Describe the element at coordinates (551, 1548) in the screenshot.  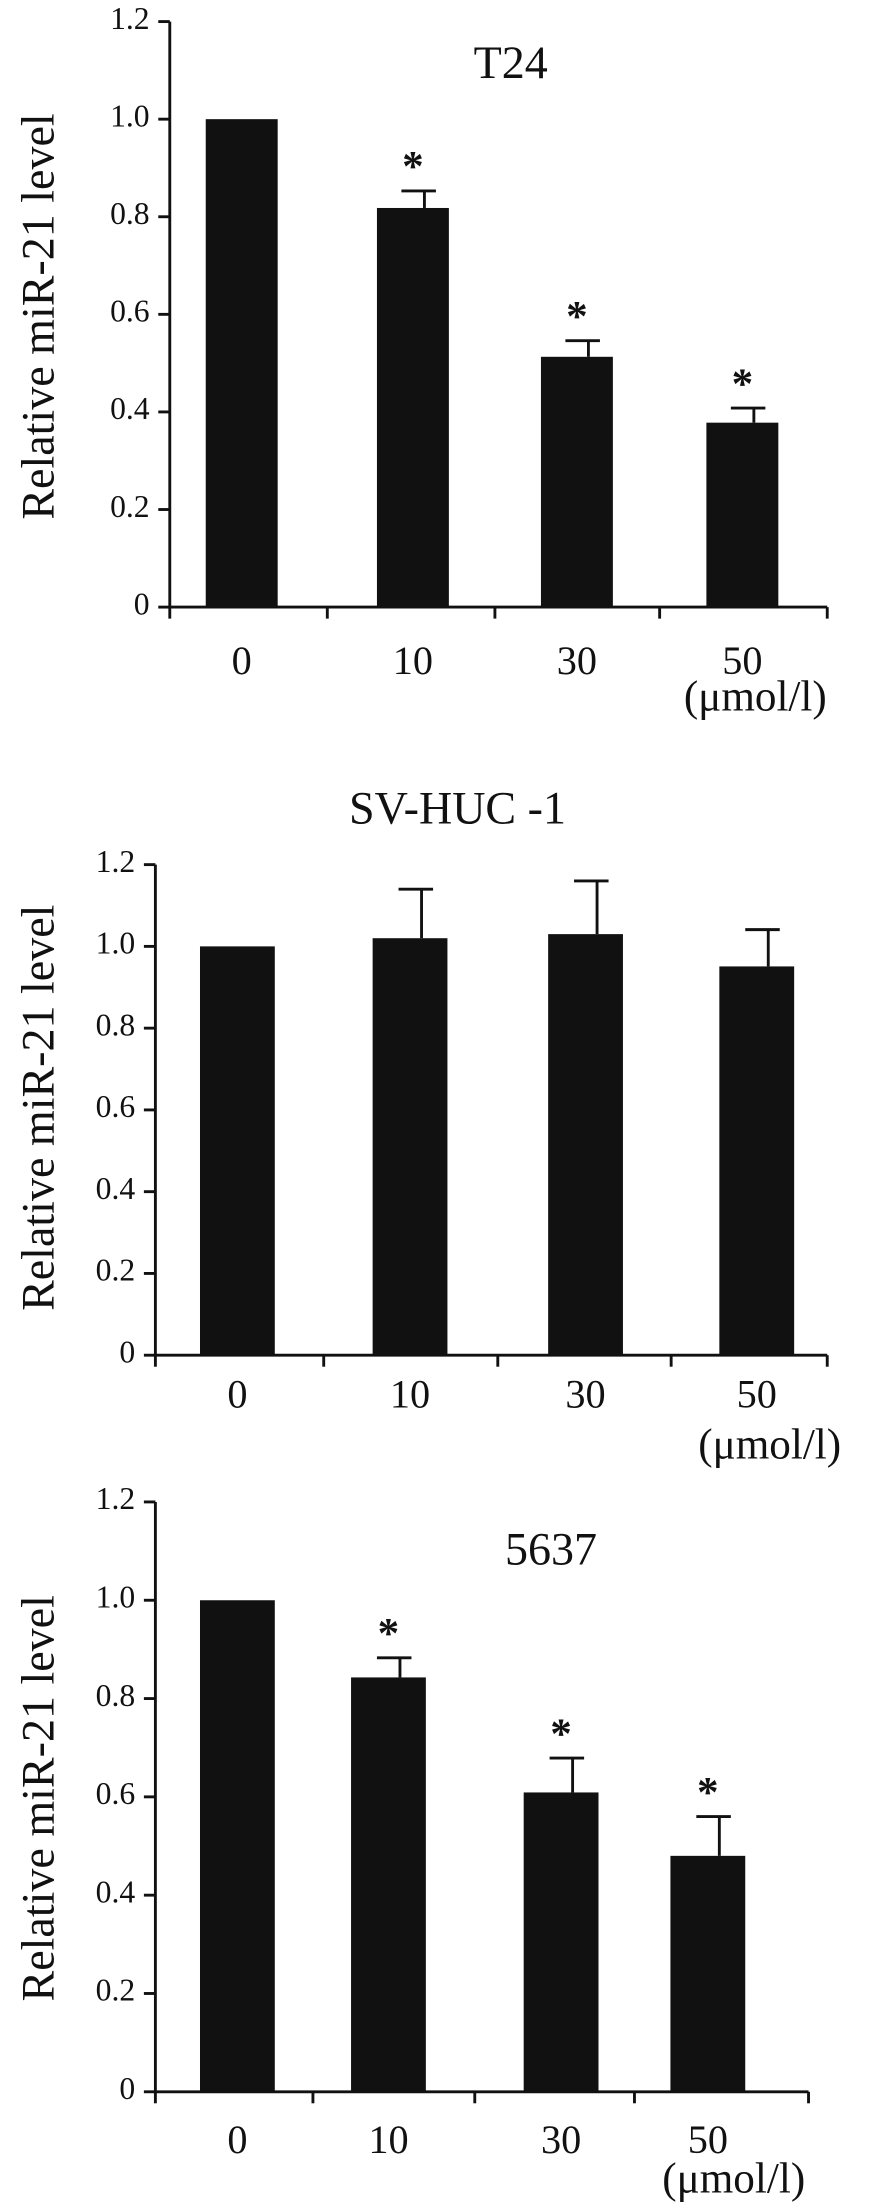
I see `chart-title: 5637` at that location.